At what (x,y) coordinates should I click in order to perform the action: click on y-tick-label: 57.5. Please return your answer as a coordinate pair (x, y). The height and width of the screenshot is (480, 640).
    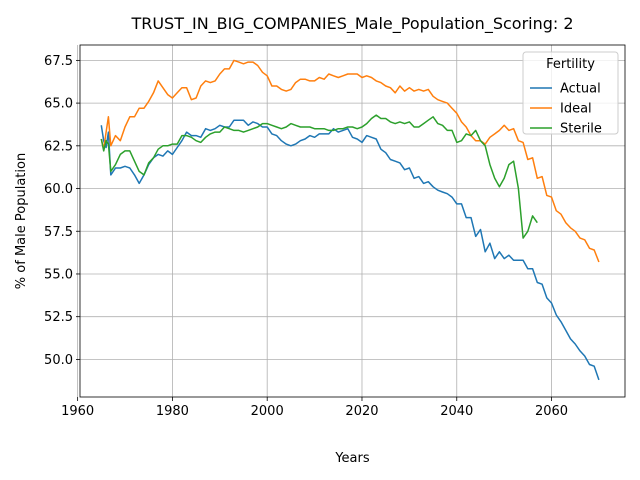
    Looking at the image, I should click on (58, 232).